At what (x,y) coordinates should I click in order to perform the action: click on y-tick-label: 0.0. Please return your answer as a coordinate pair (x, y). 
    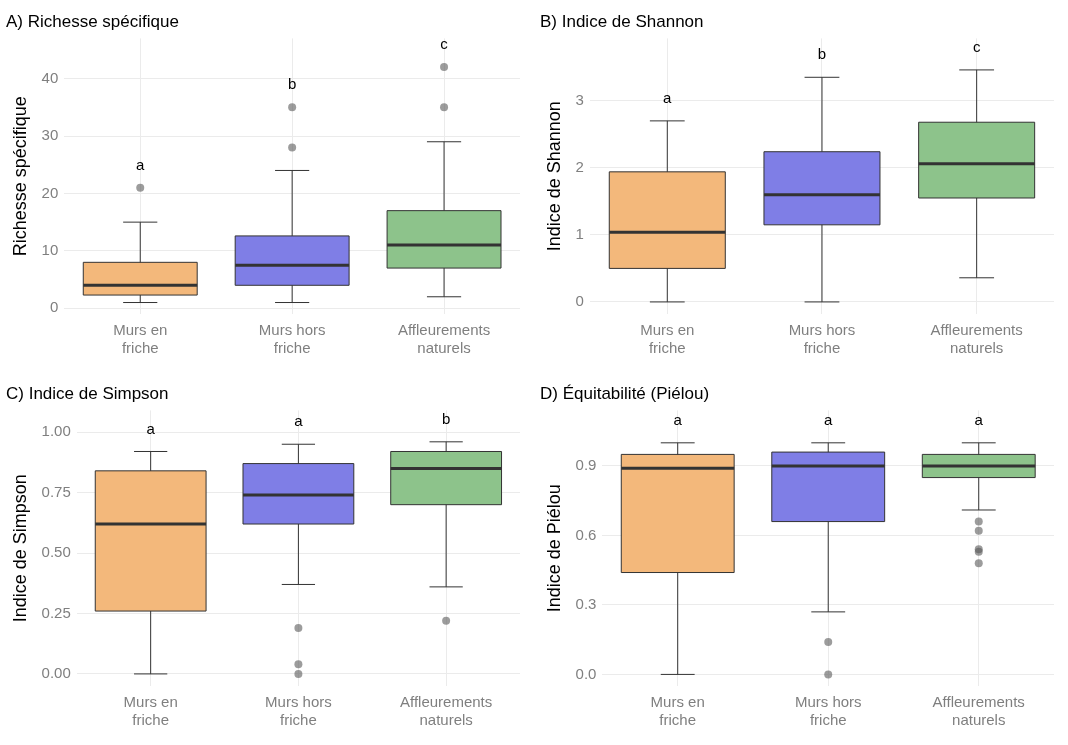
    Looking at the image, I should click on (586, 673).